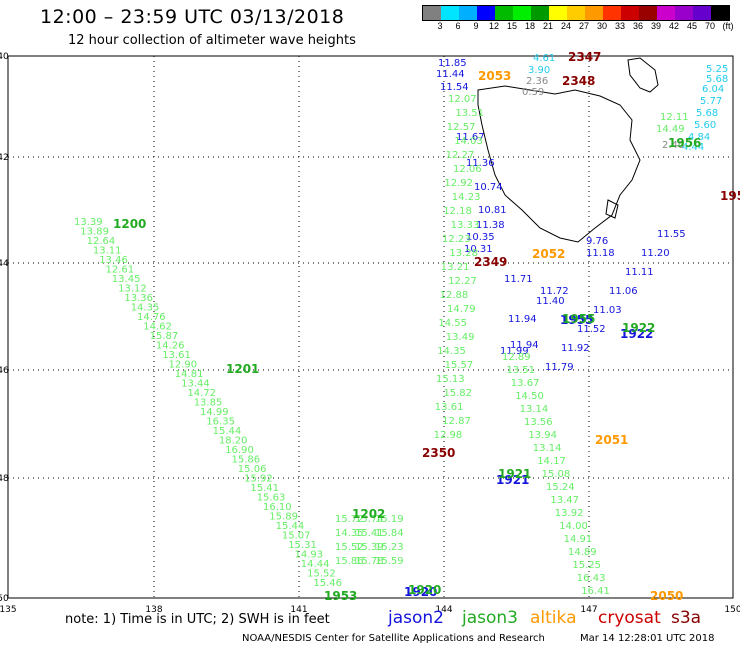  What do you see at coordinates (686, 618) in the screenshot?
I see `legend-s3a: s3a` at bounding box center [686, 618].